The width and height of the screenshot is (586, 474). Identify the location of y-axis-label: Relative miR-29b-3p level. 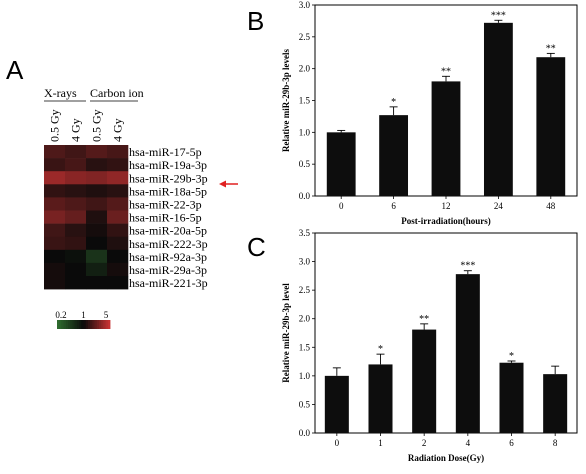
(286, 333).